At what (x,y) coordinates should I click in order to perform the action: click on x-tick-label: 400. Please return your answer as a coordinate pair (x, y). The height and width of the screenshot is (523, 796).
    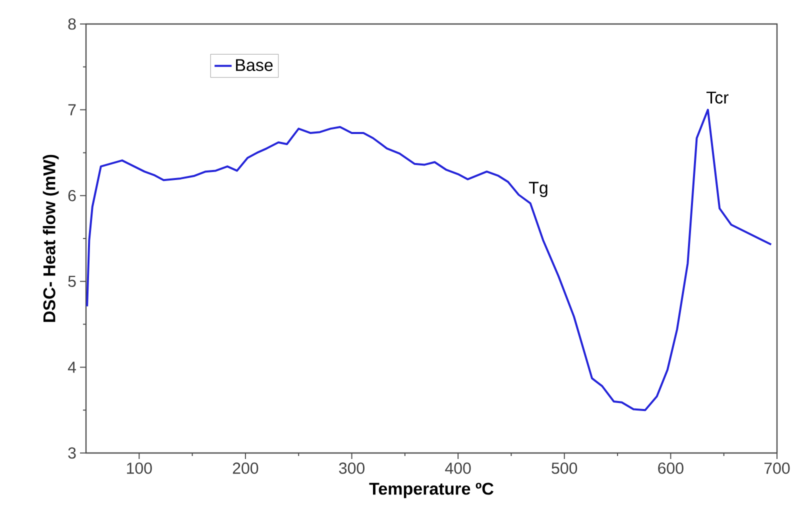
    Looking at the image, I should click on (458, 468).